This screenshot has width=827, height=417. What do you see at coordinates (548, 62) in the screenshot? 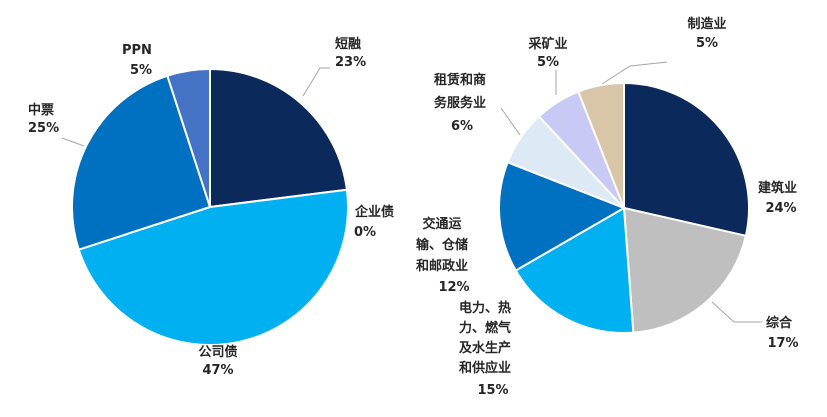
I see `pie2-slice-percent-5: 5%` at bounding box center [548, 62].